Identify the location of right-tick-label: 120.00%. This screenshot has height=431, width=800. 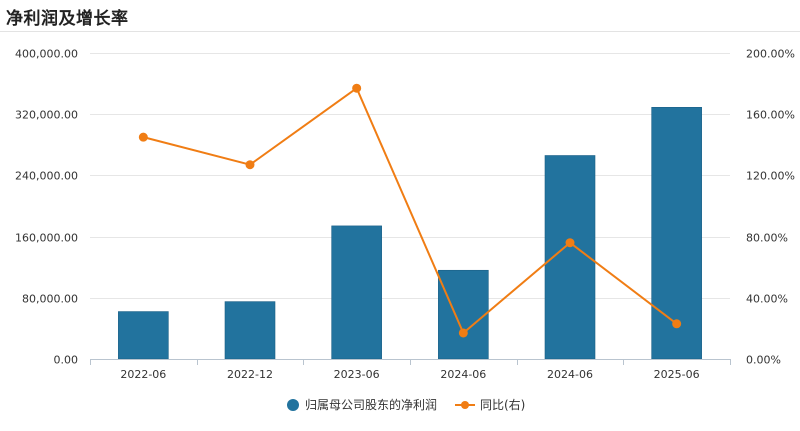
(770, 176).